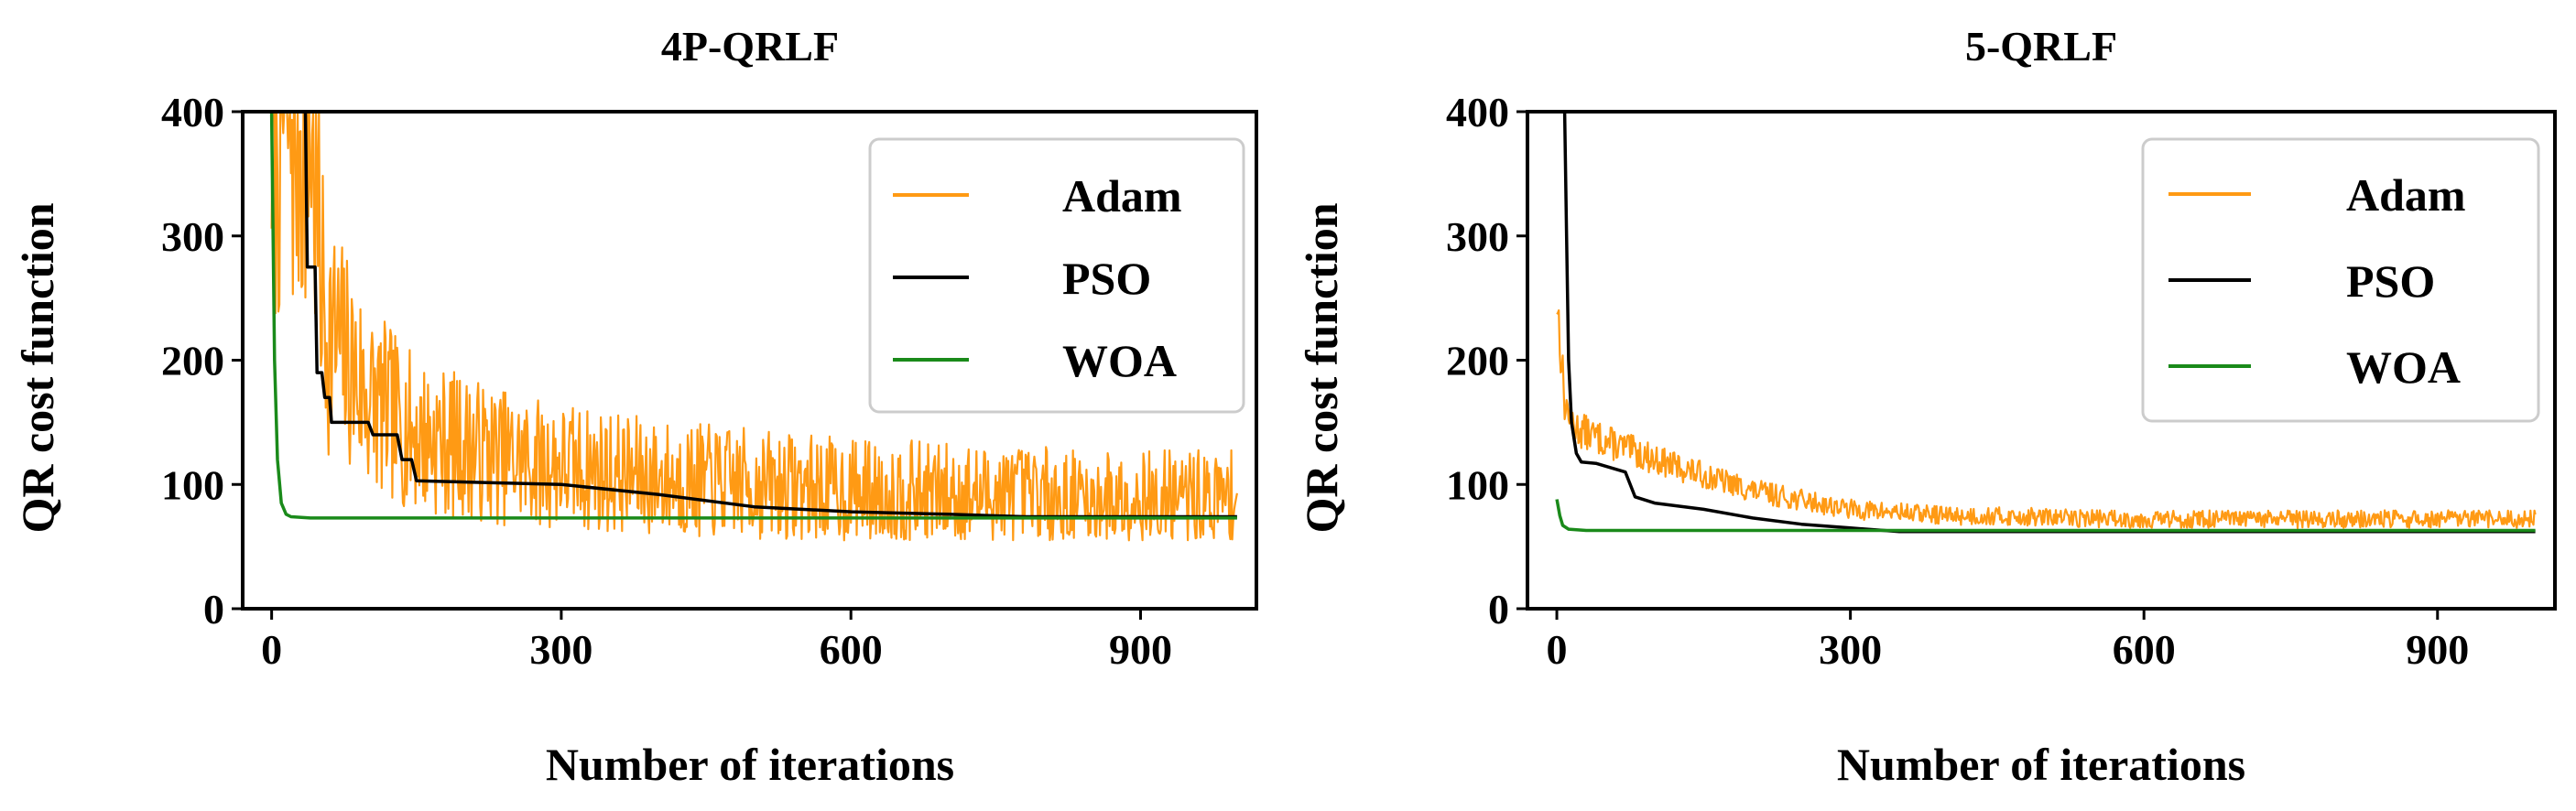 Image resolution: width=2576 pixels, height=811 pixels. Describe the element at coordinates (2041, 47) in the screenshot. I see `chart-title: 5-QRLF` at that location.